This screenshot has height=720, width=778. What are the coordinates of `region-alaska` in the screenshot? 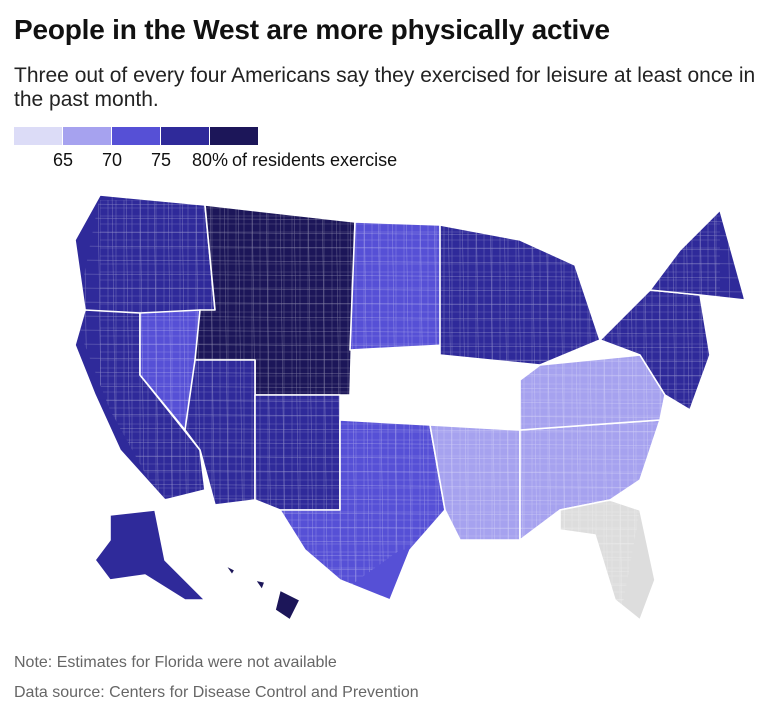 It's located at (150, 555).